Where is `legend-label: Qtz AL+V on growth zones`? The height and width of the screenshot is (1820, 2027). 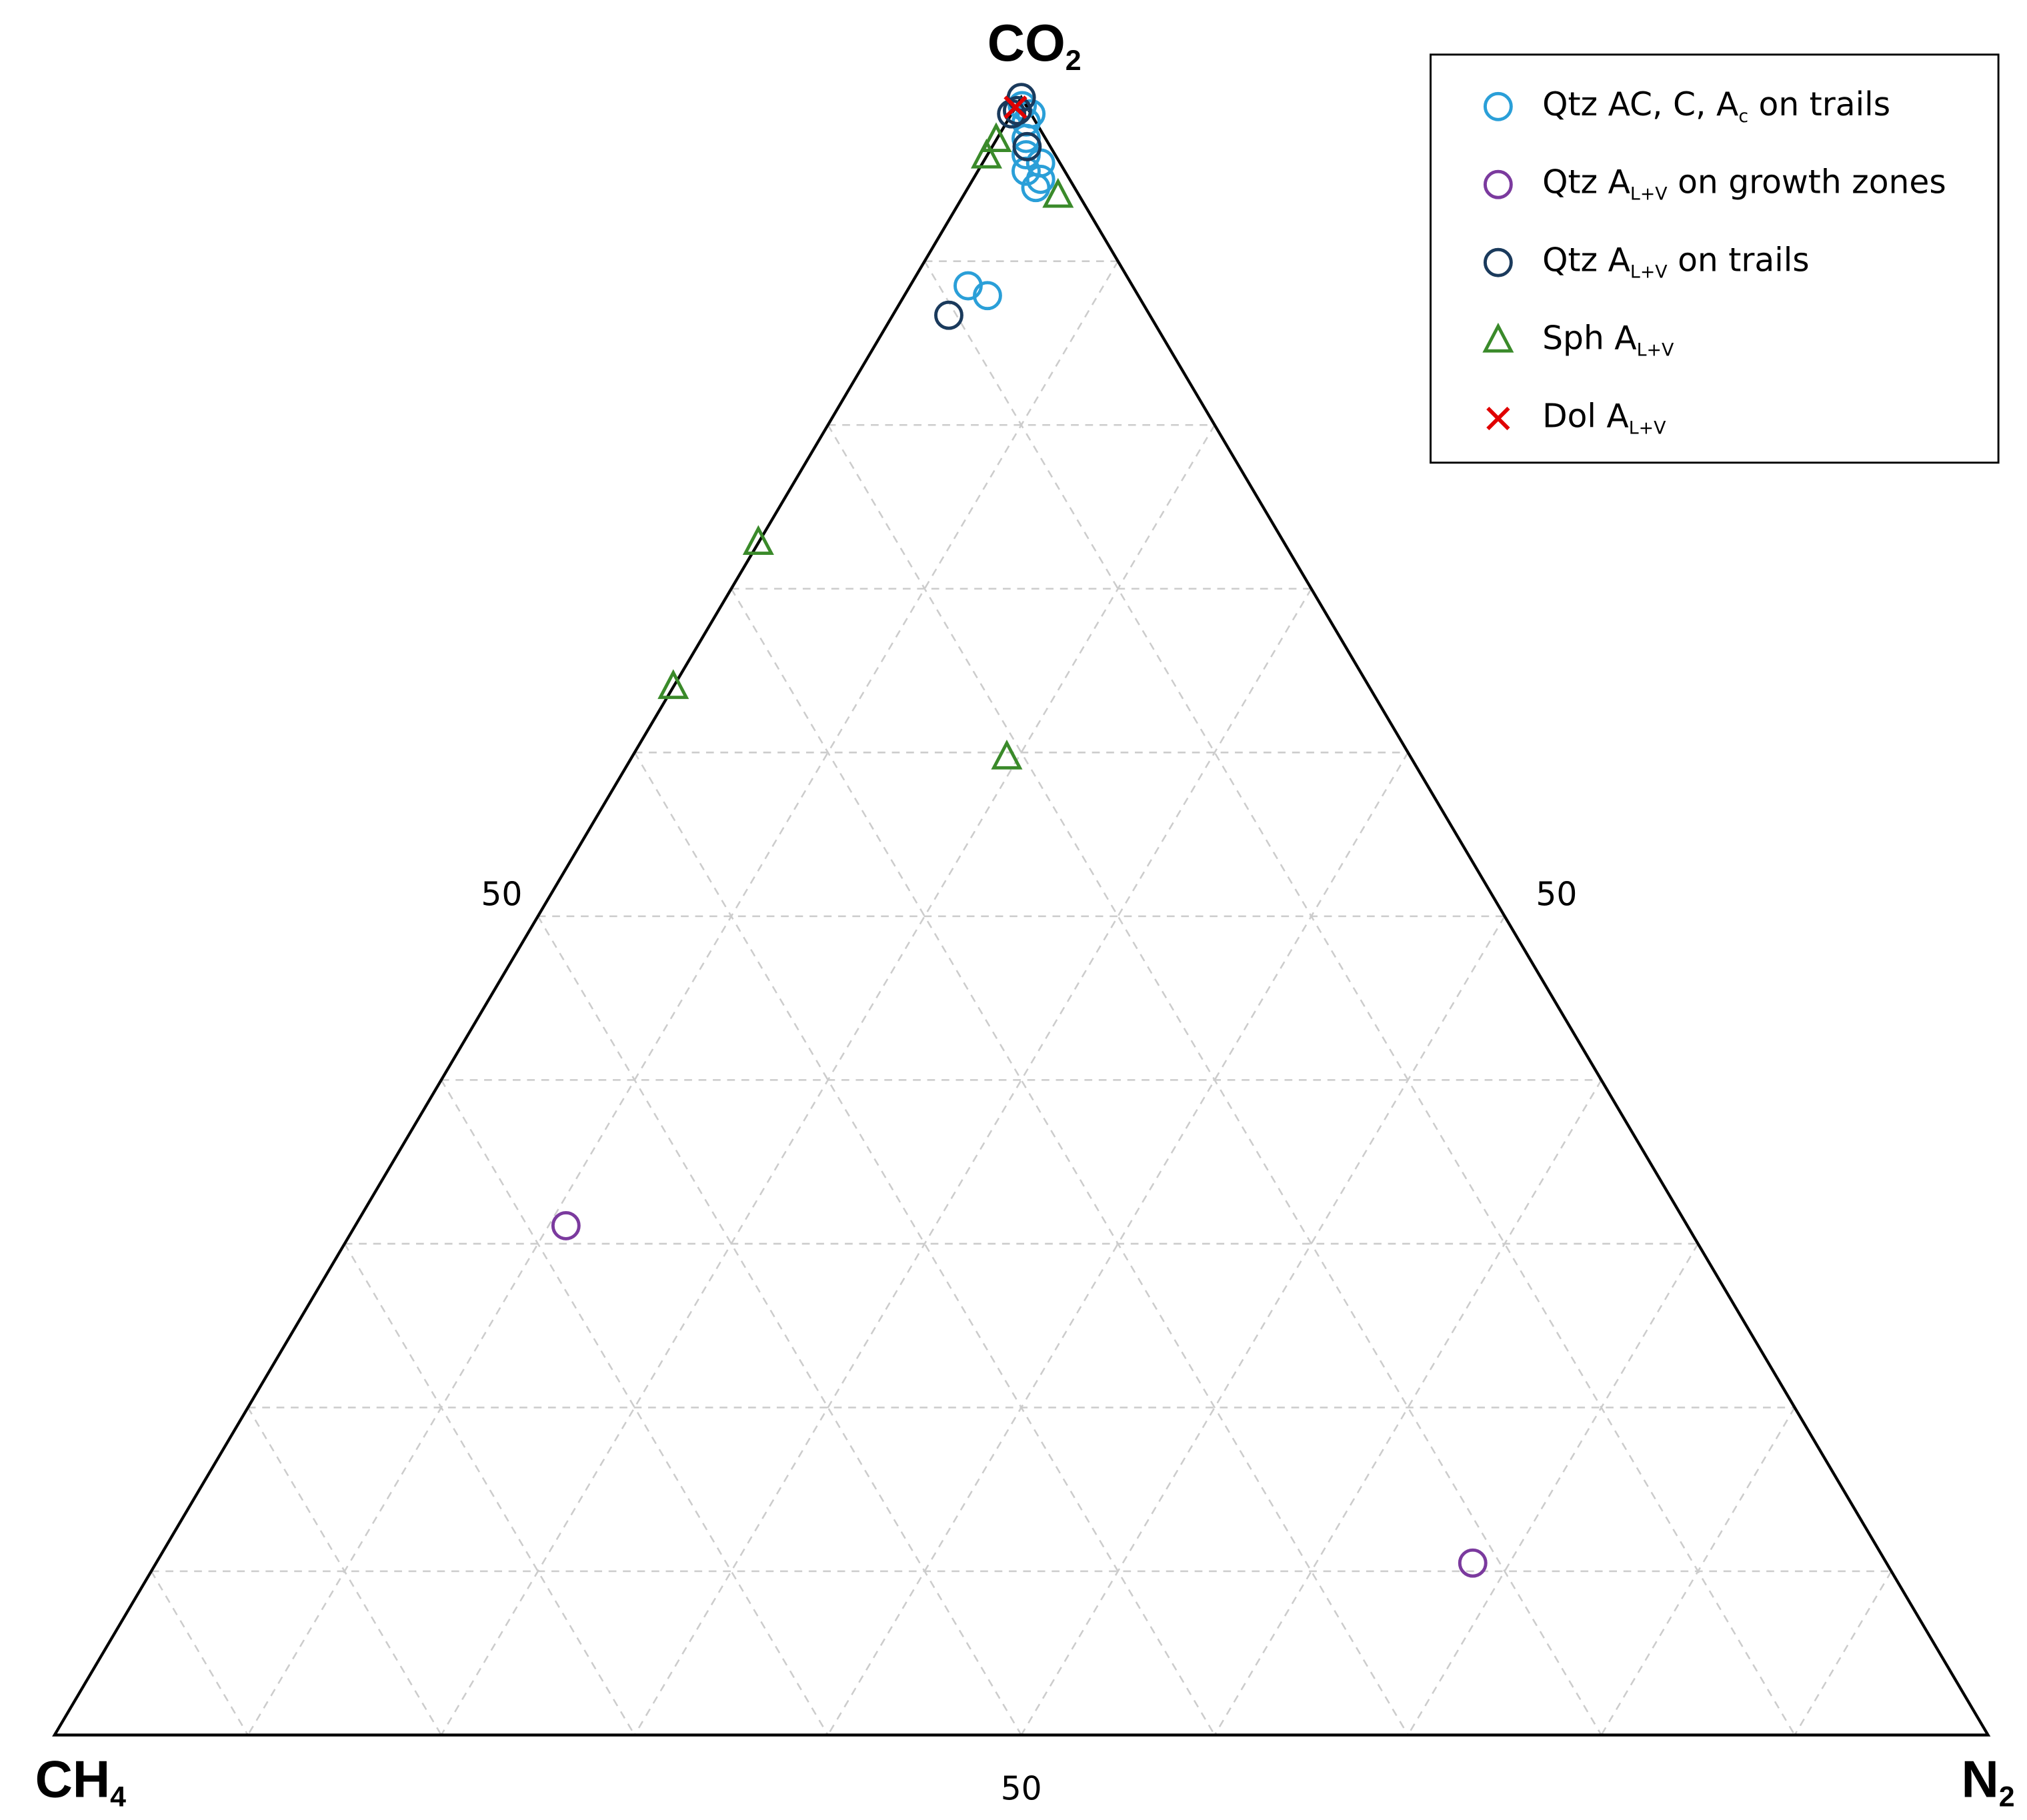 legend-label: Qtz AL+V on growth zones is located at coordinates (1744, 184).